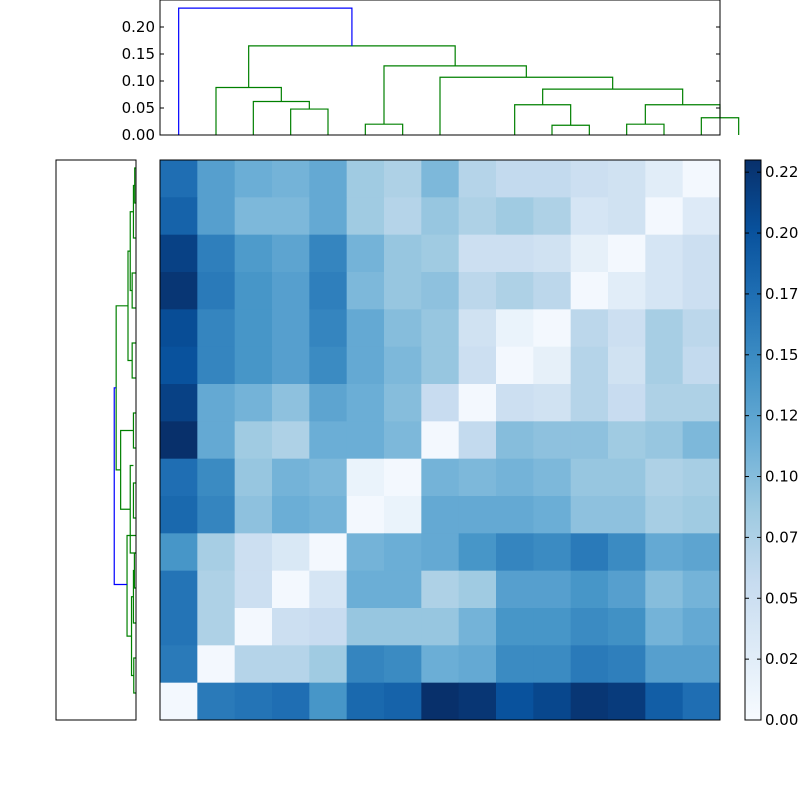 This screenshot has width=800, height=800. What do you see at coordinates (781, 537) in the screenshot?
I see `colorbar-tick-label: 0.07` at bounding box center [781, 537].